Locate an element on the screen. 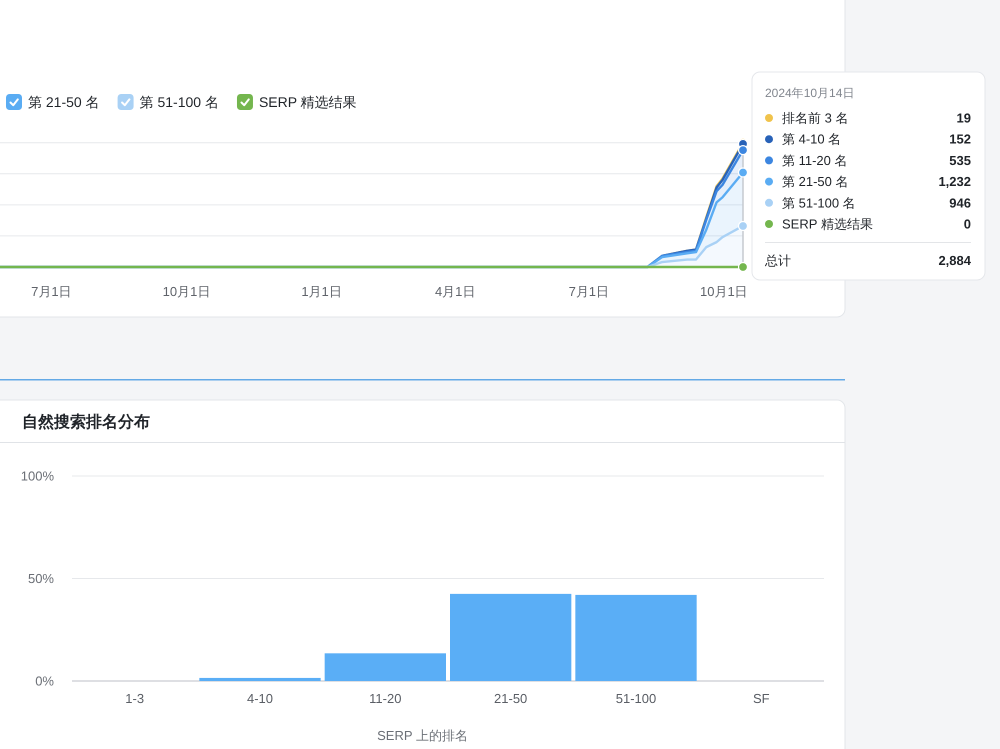  x-tick-label: 4月1日 is located at coordinates (455, 291).